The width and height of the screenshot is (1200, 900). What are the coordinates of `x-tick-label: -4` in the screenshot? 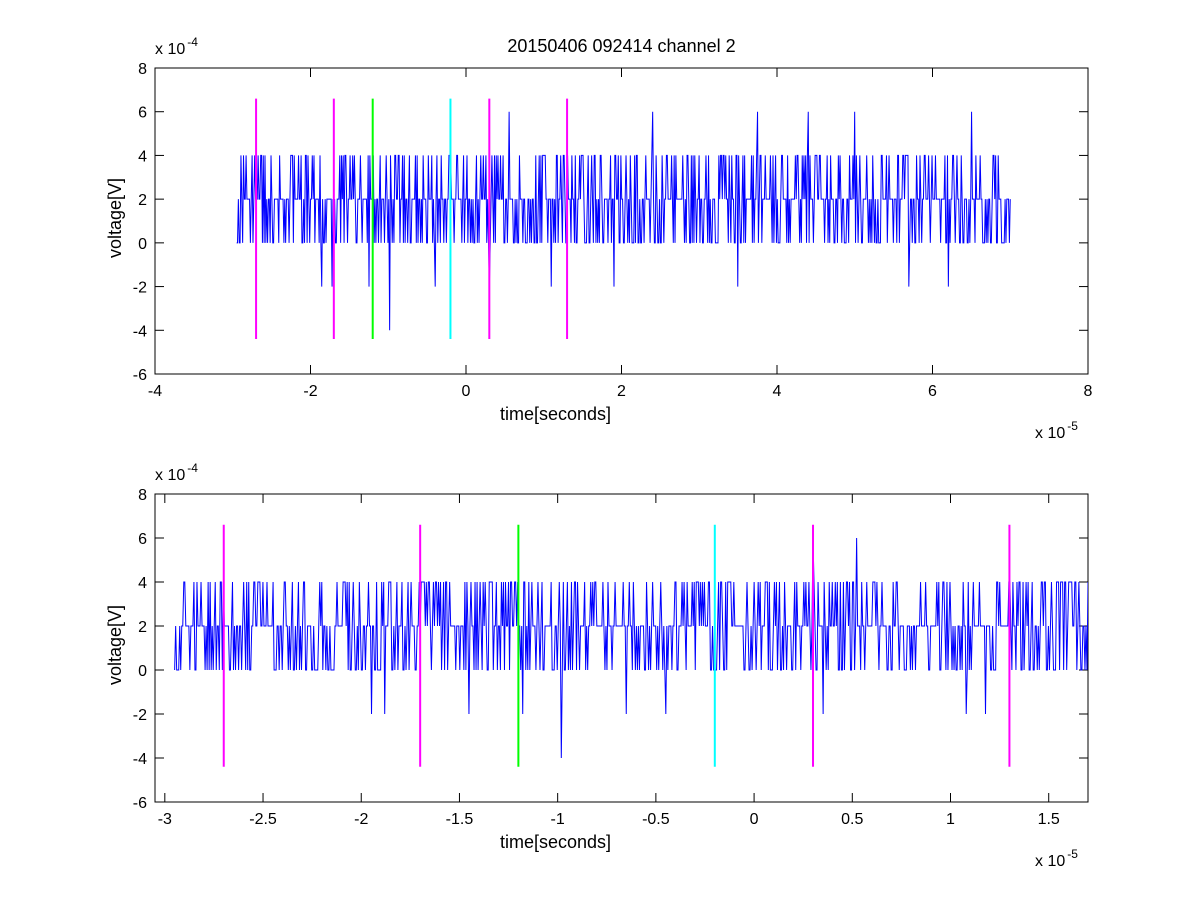 It's located at (155, 391).